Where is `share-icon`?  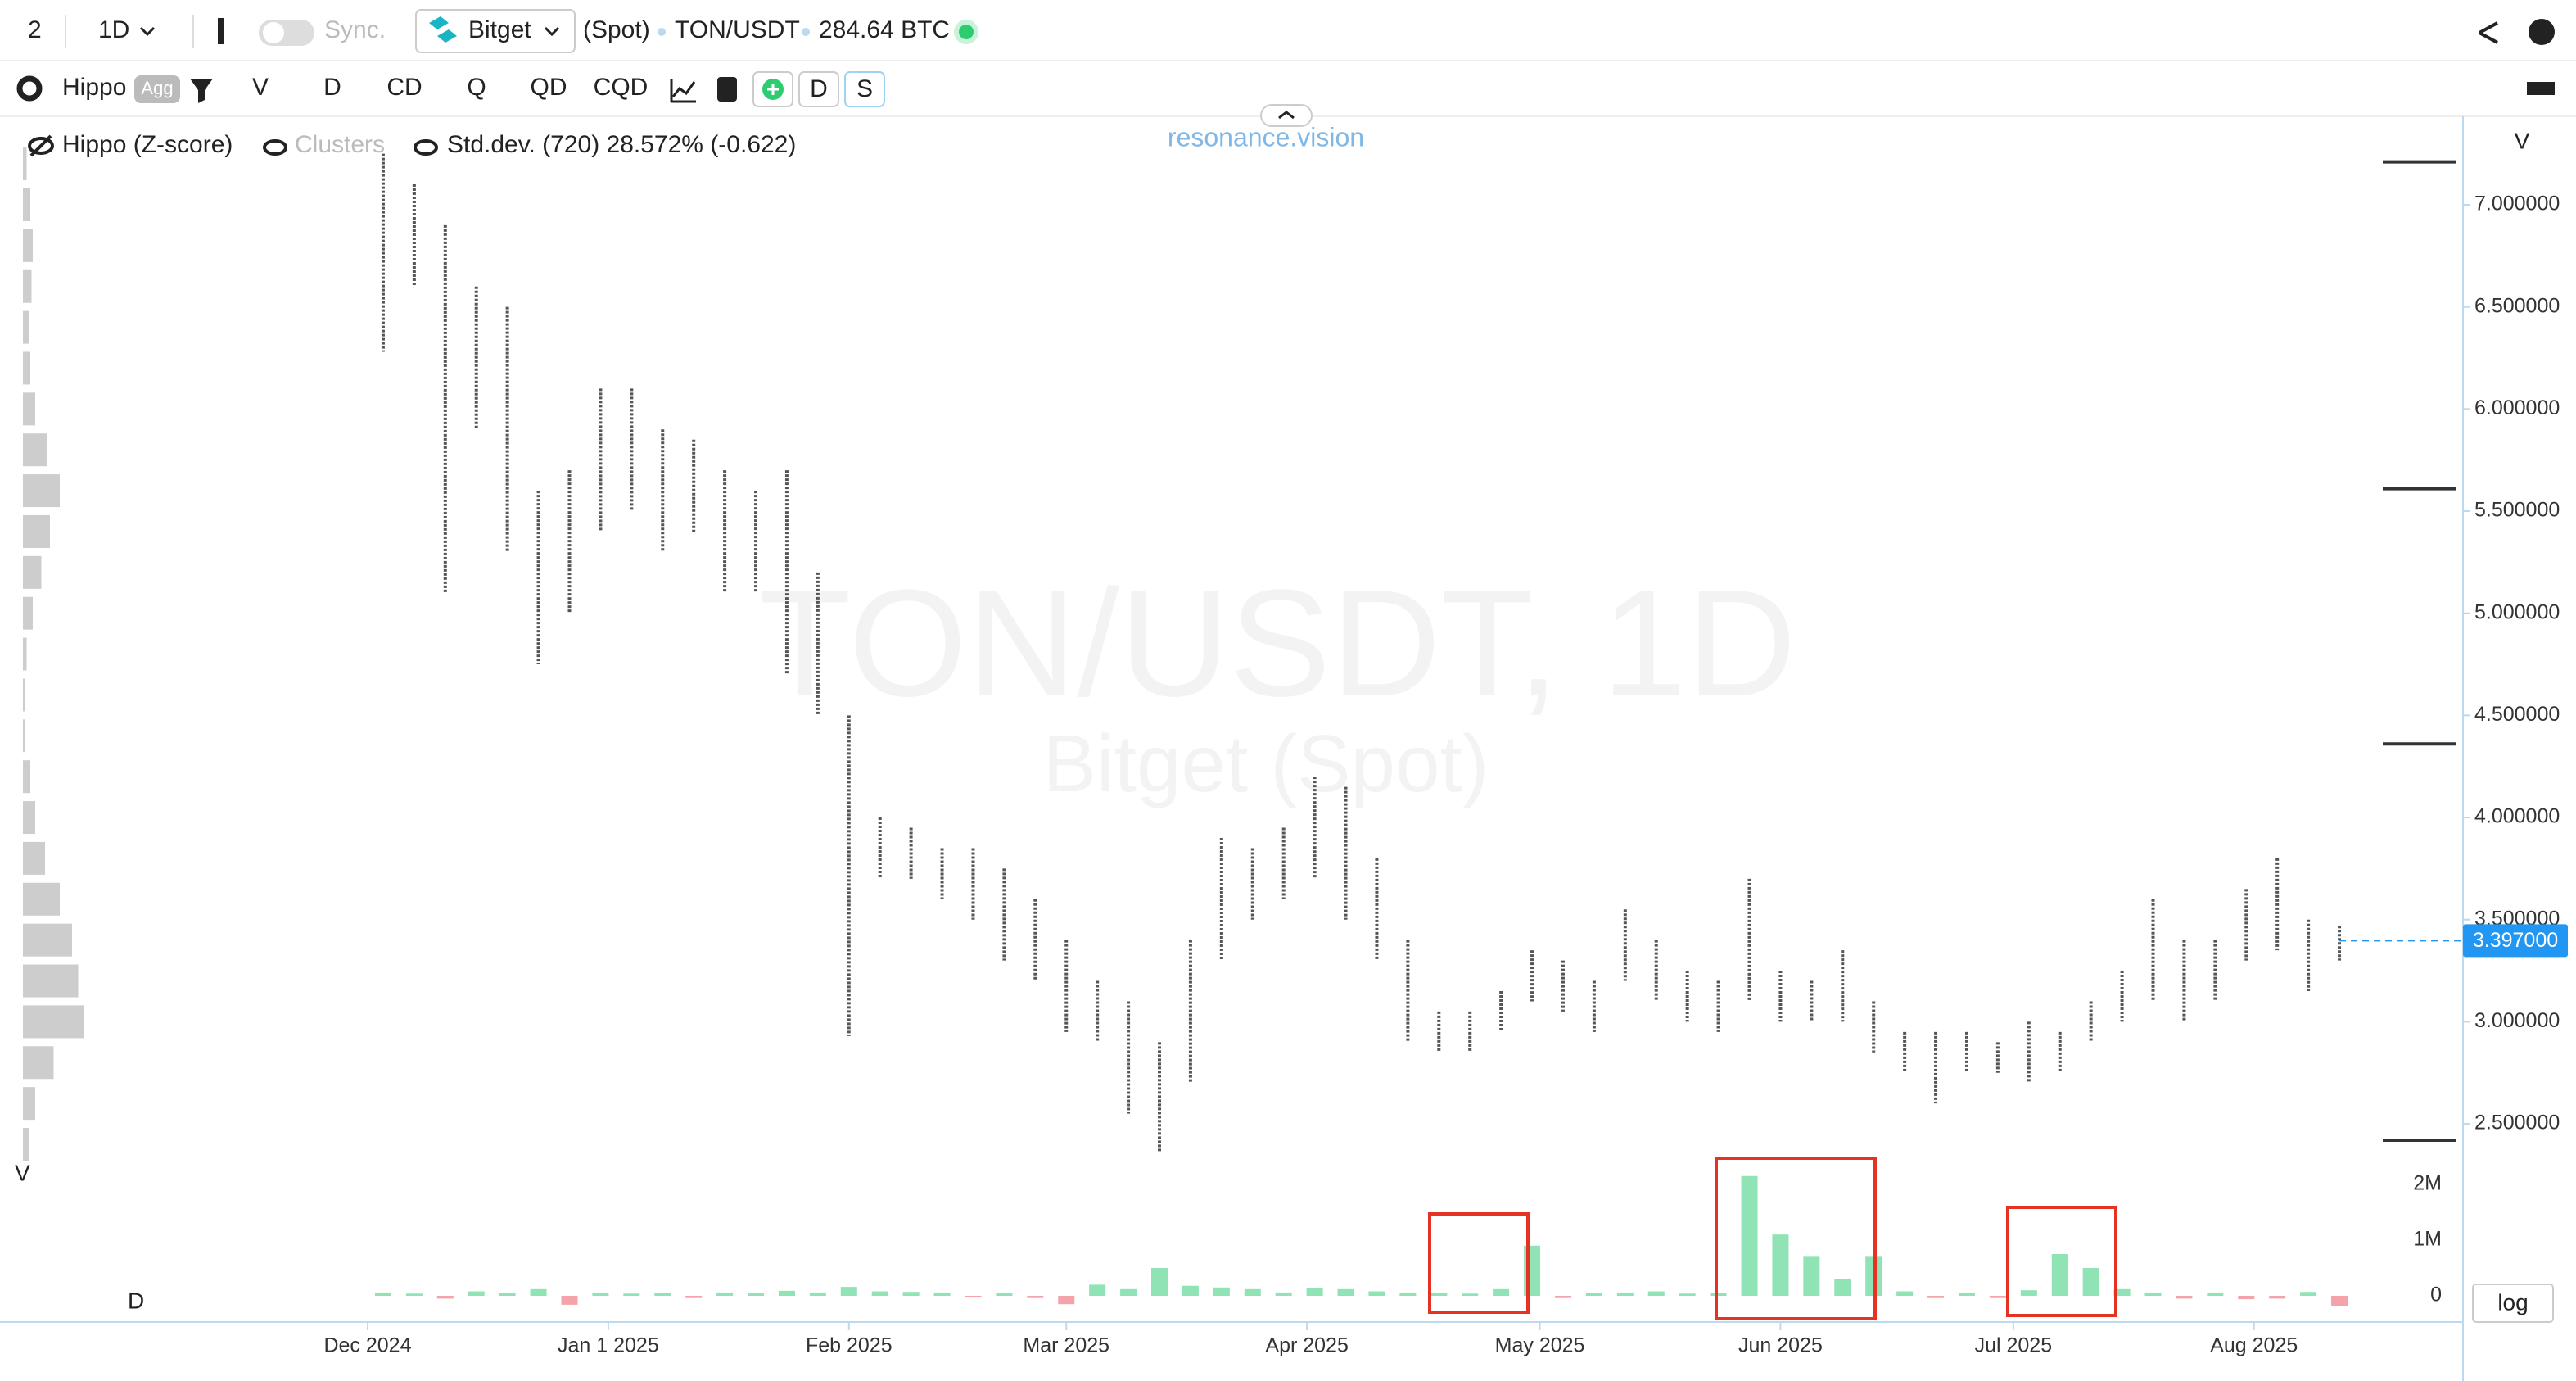 share-icon is located at coordinates (2488, 32).